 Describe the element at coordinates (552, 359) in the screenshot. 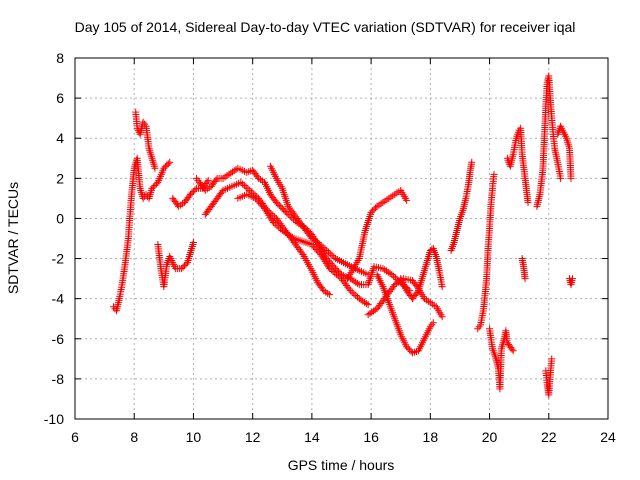

I see `data-point-arc19` at that location.